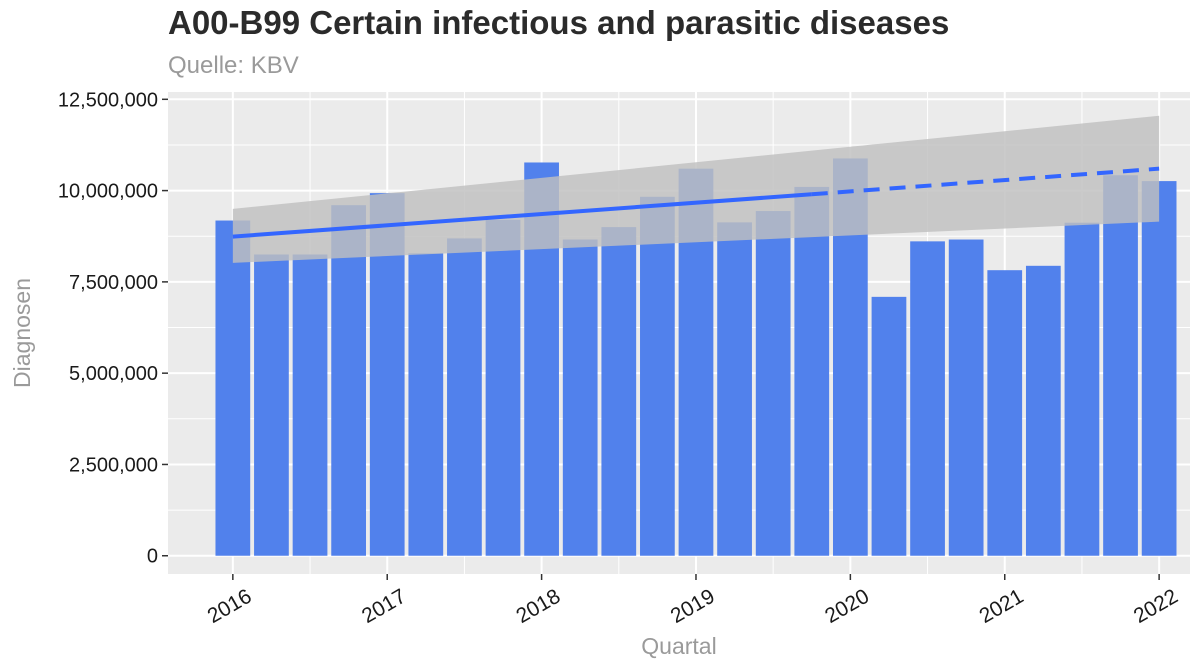  I want to click on trend-line-solid, so click(522, 215).